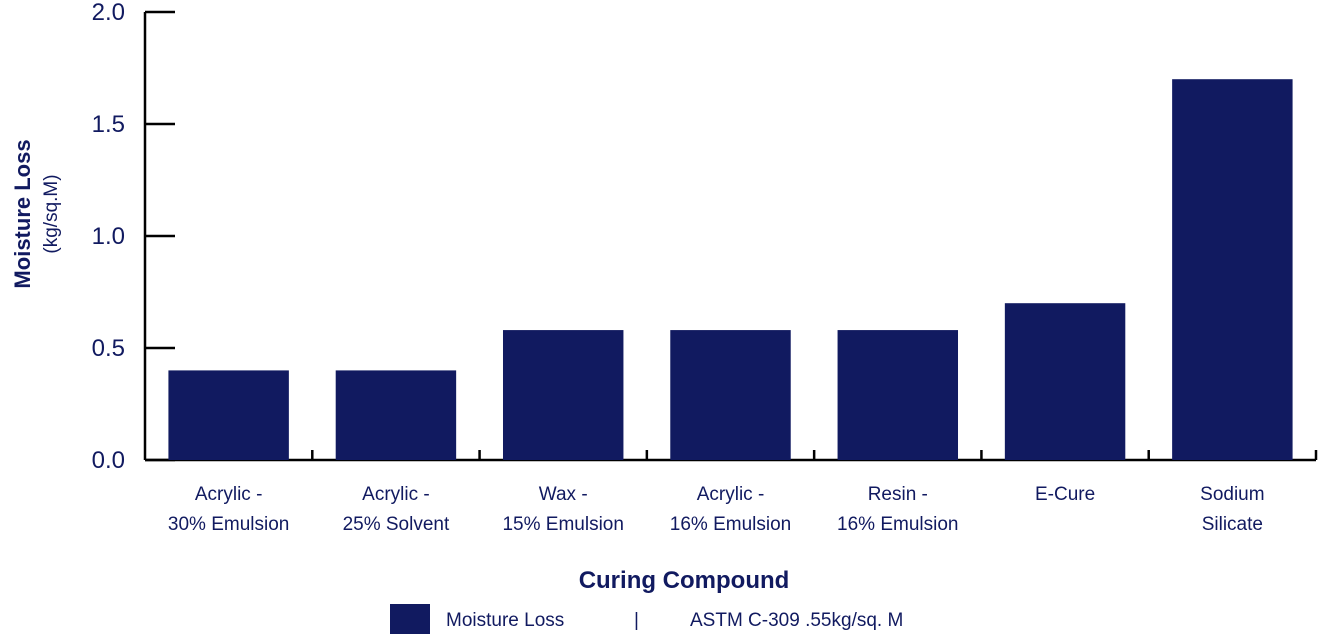 The width and height of the screenshot is (1319, 634). I want to click on x-tick-label: E-Cure, so click(1065, 494).